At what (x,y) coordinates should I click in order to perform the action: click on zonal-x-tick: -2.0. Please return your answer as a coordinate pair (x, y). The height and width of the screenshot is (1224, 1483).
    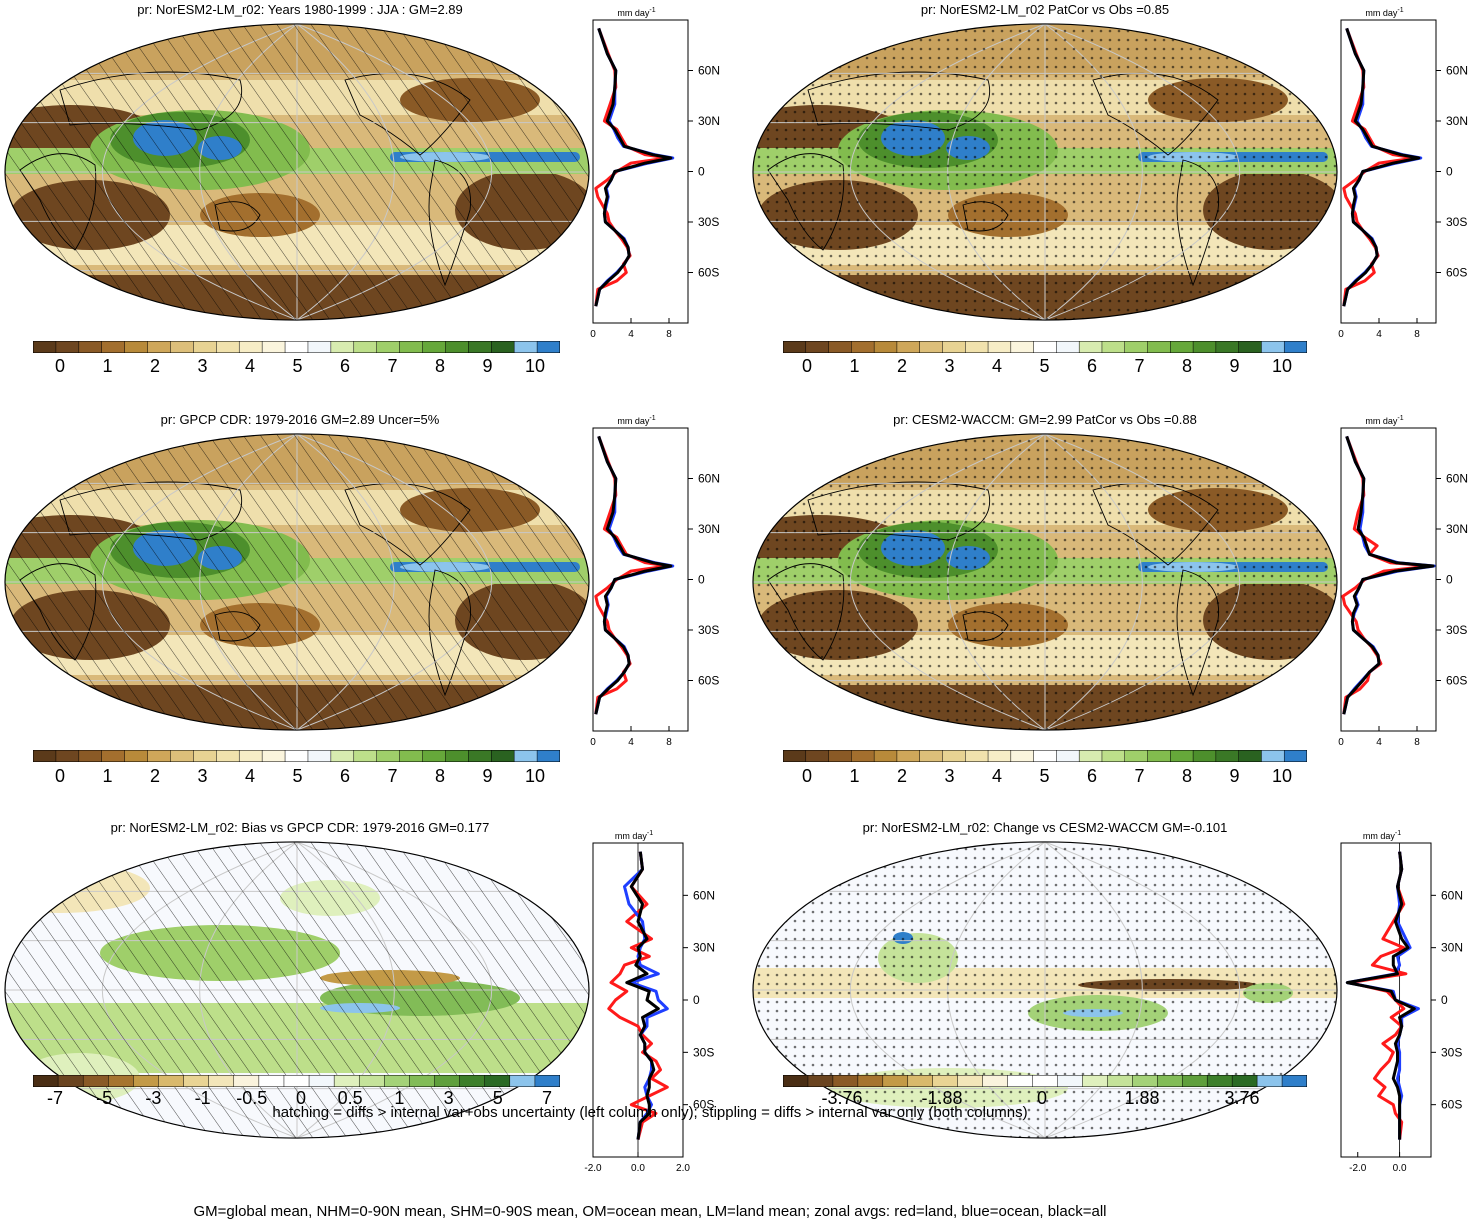
    Looking at the image, I should click on (1358, 1168).